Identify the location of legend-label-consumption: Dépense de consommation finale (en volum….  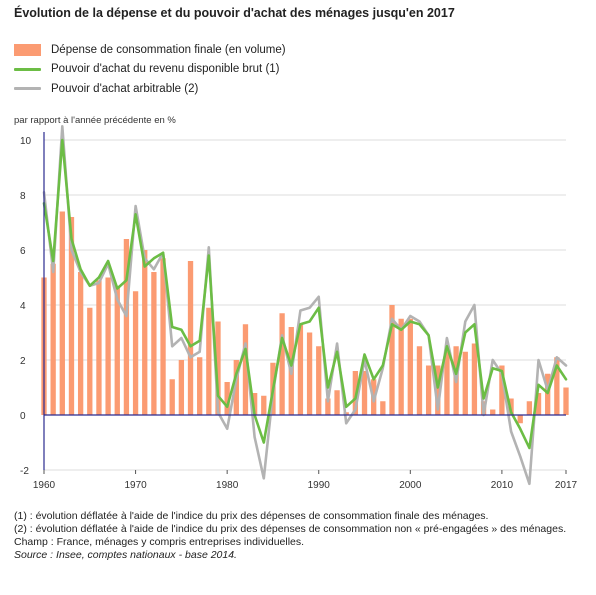
(168, 49).